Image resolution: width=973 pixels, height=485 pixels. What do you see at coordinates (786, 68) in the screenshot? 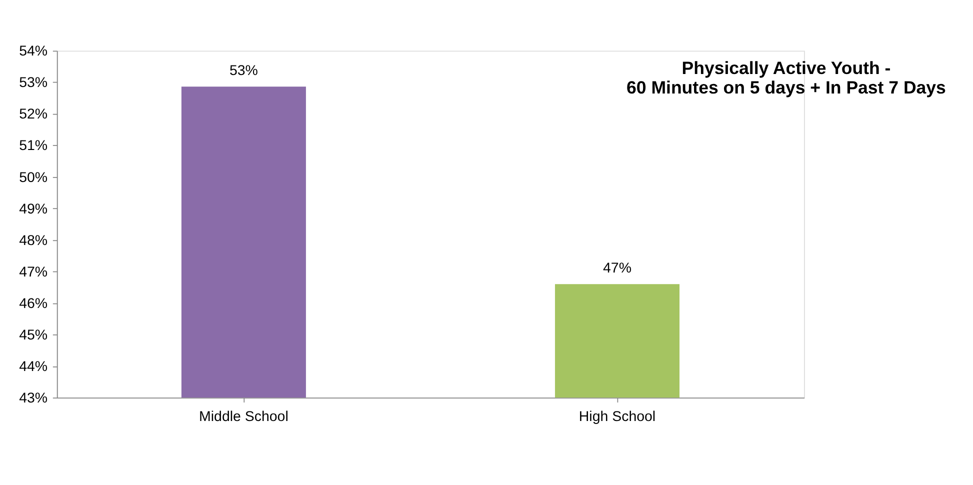
I see `text: Physically Active Youth -` at bounding box center [786, 68].